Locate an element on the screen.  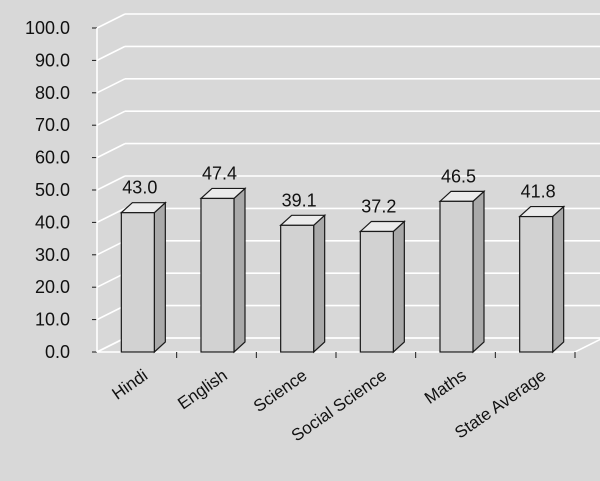
y-tick-label: 0.0 is located at coordinates (57, 352).